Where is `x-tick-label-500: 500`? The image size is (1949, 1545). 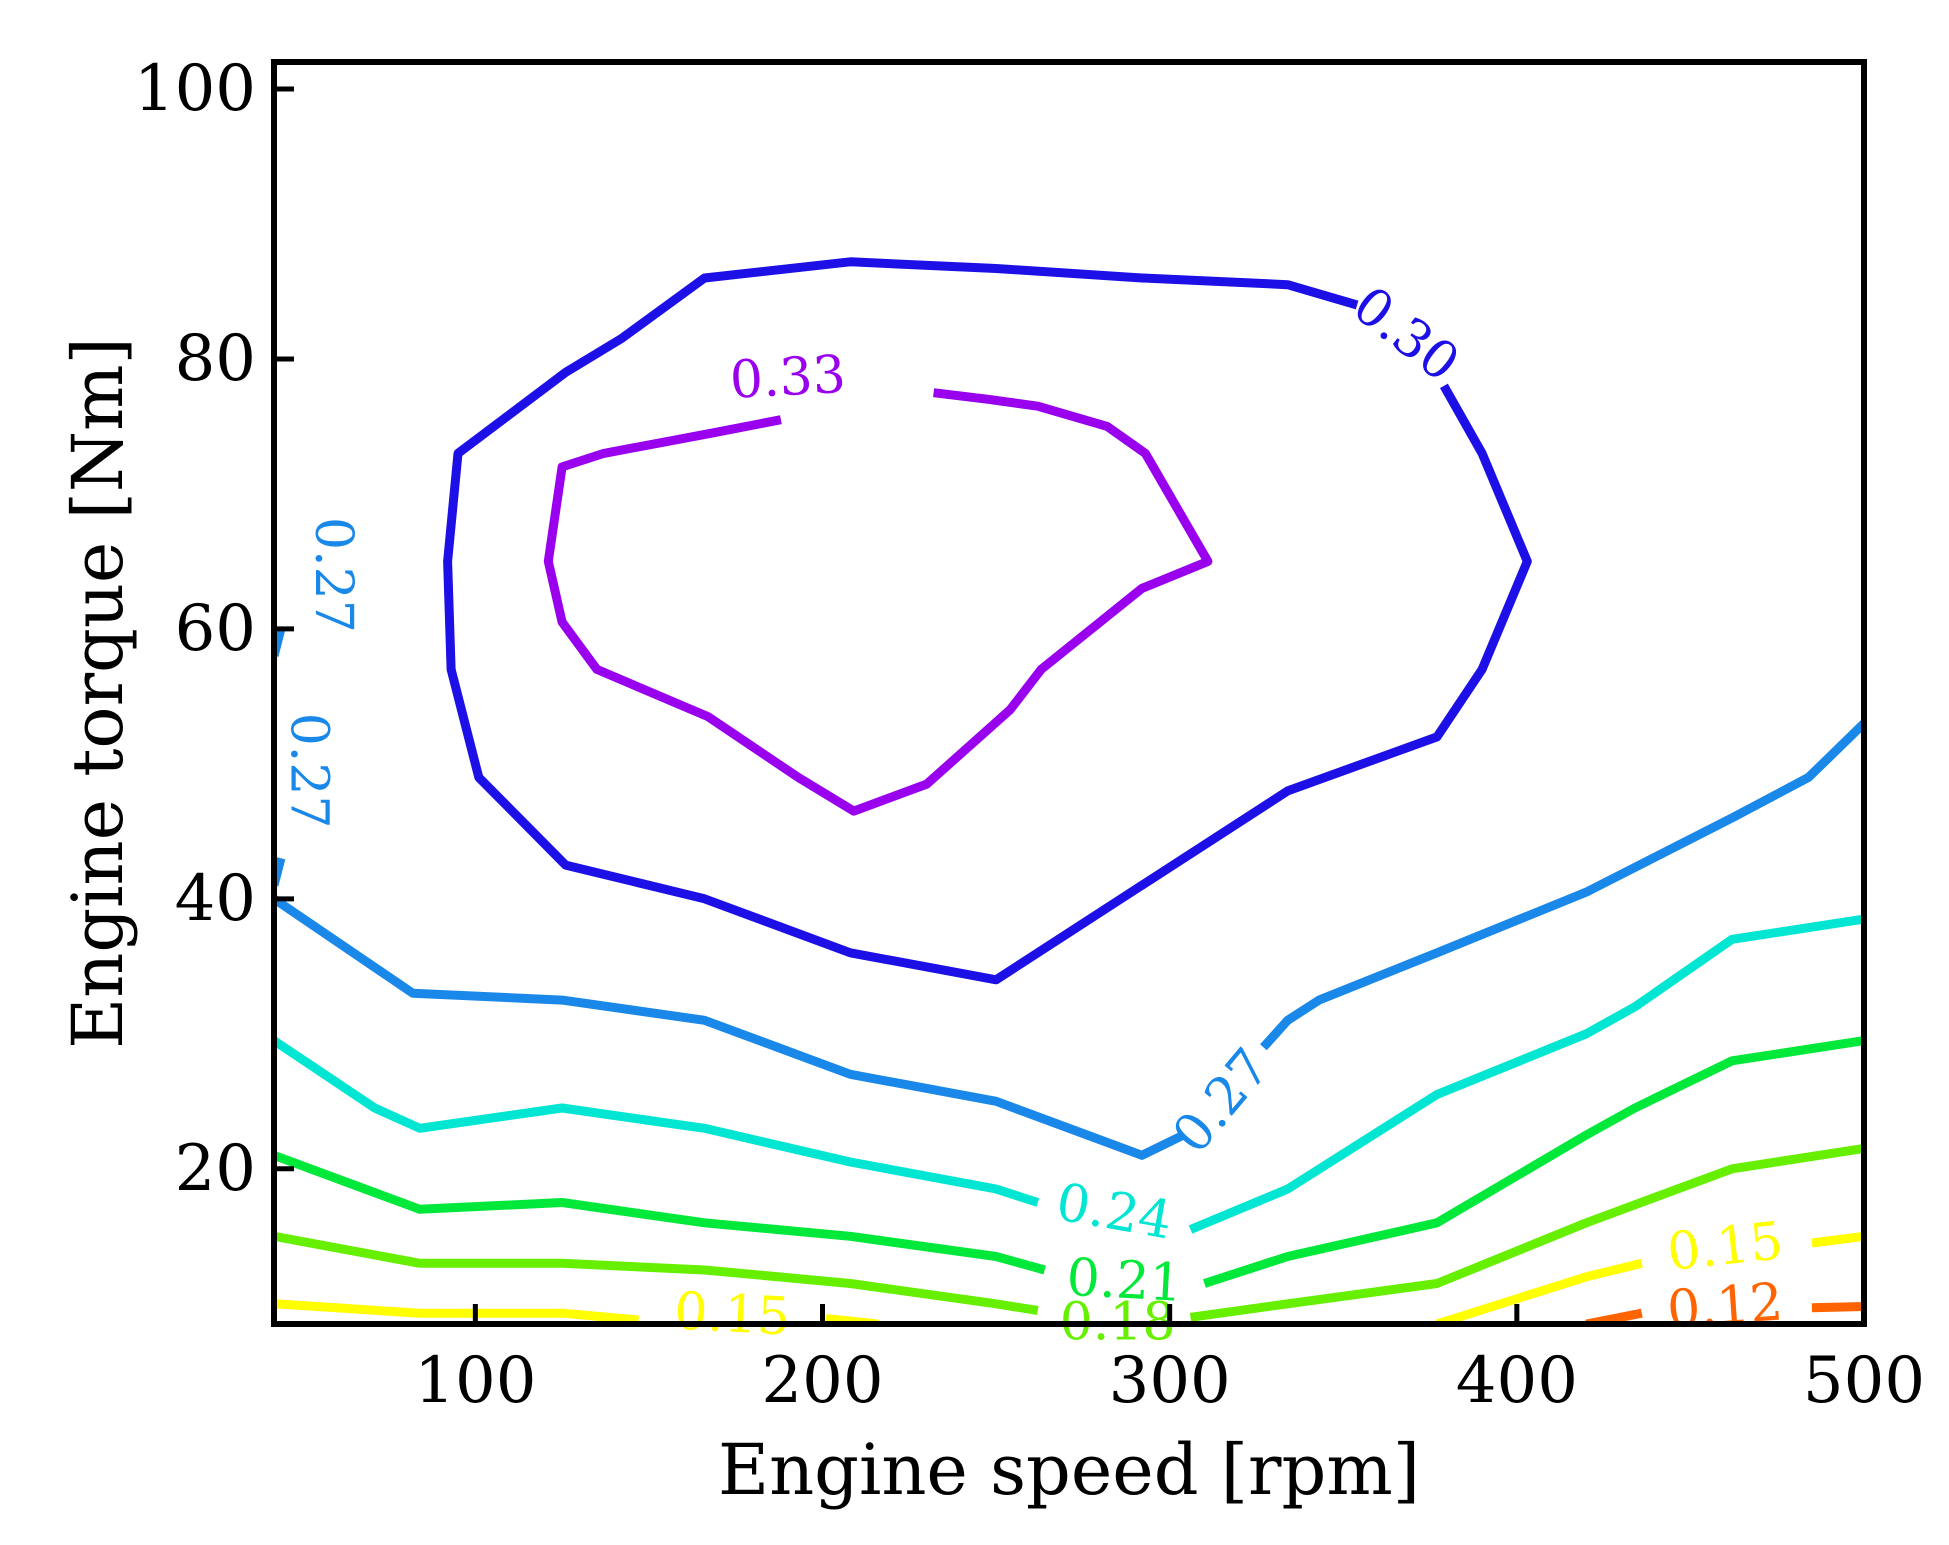 x-tick-label-500: 500 is located at coordinates (1864, 1381).